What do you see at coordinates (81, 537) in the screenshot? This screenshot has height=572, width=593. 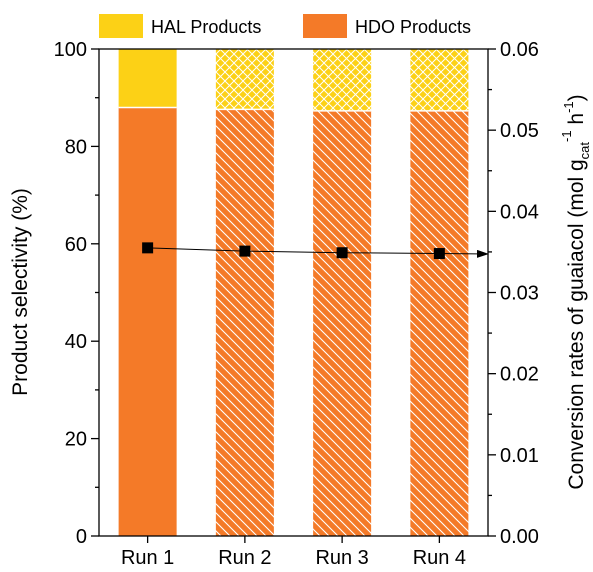 I see `left-tick-label-0: 0` at bounding box center [81, 537].